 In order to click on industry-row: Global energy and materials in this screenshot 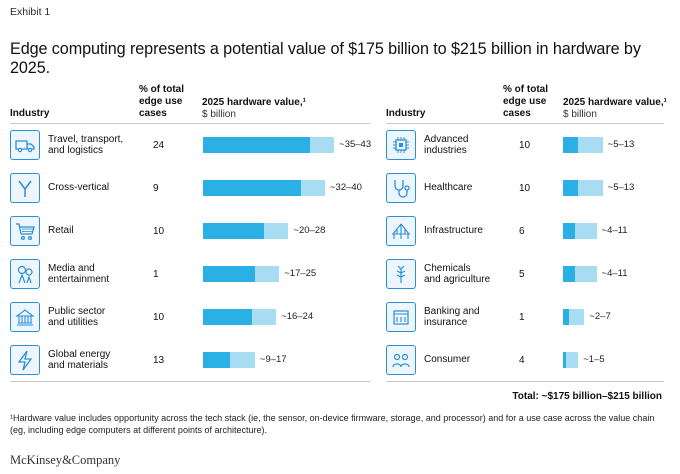, I will do `click(70, 360)`.